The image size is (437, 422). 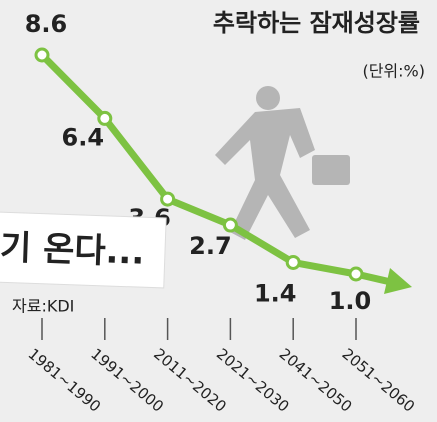 I want to click on value-label: 8.6, so click(x=46, y=24).